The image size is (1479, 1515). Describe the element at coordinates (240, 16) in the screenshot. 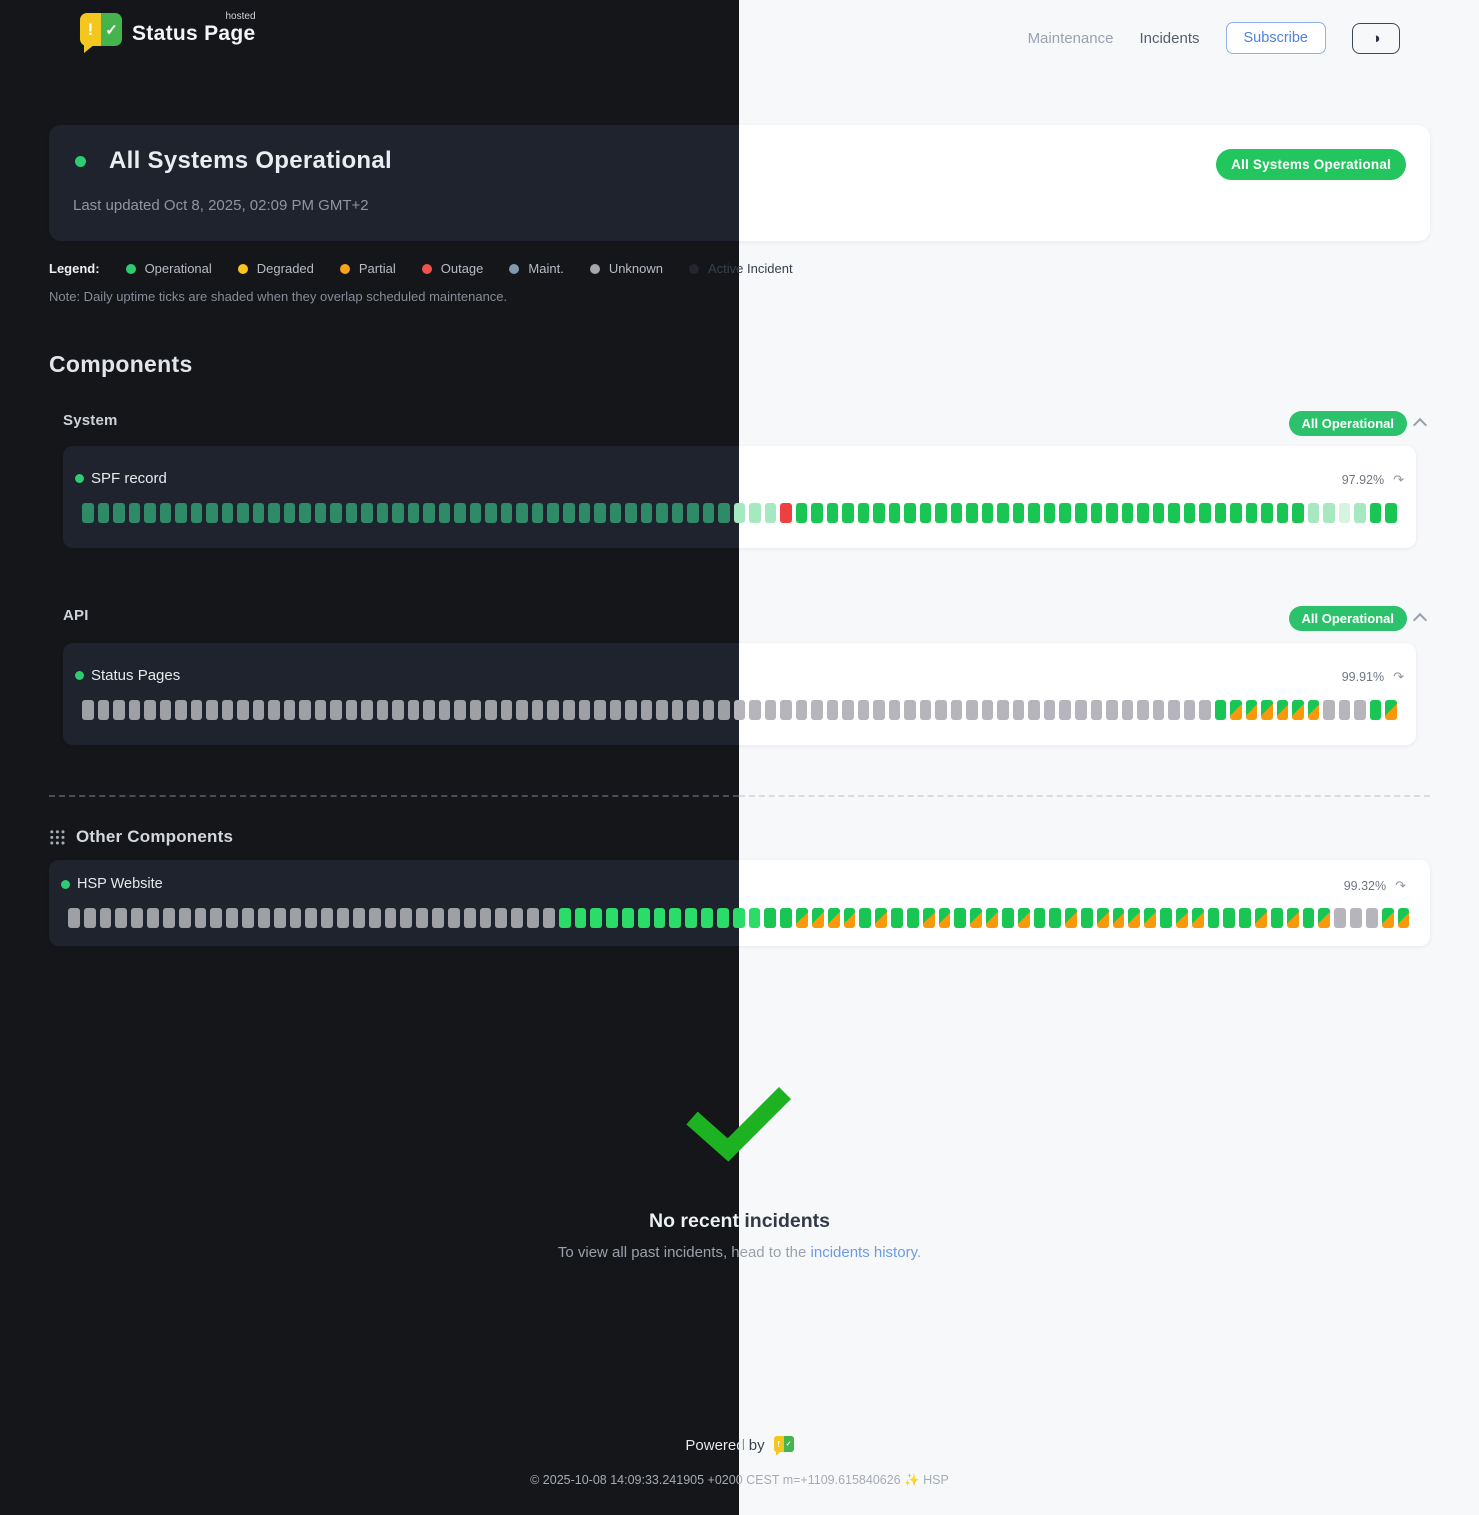

I see `brand-hosted-badge: hosted` at that location.